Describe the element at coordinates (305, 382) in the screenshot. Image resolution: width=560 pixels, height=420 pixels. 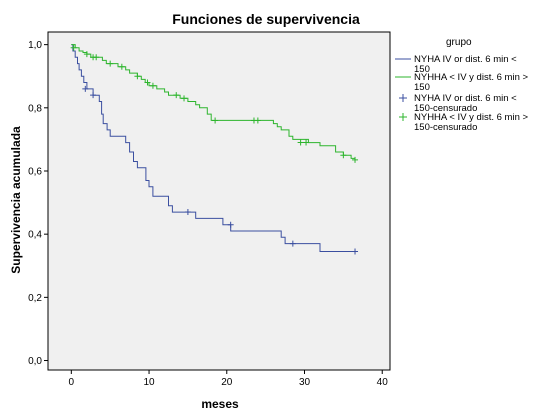
I see `x-tick-label: 30` at that location.